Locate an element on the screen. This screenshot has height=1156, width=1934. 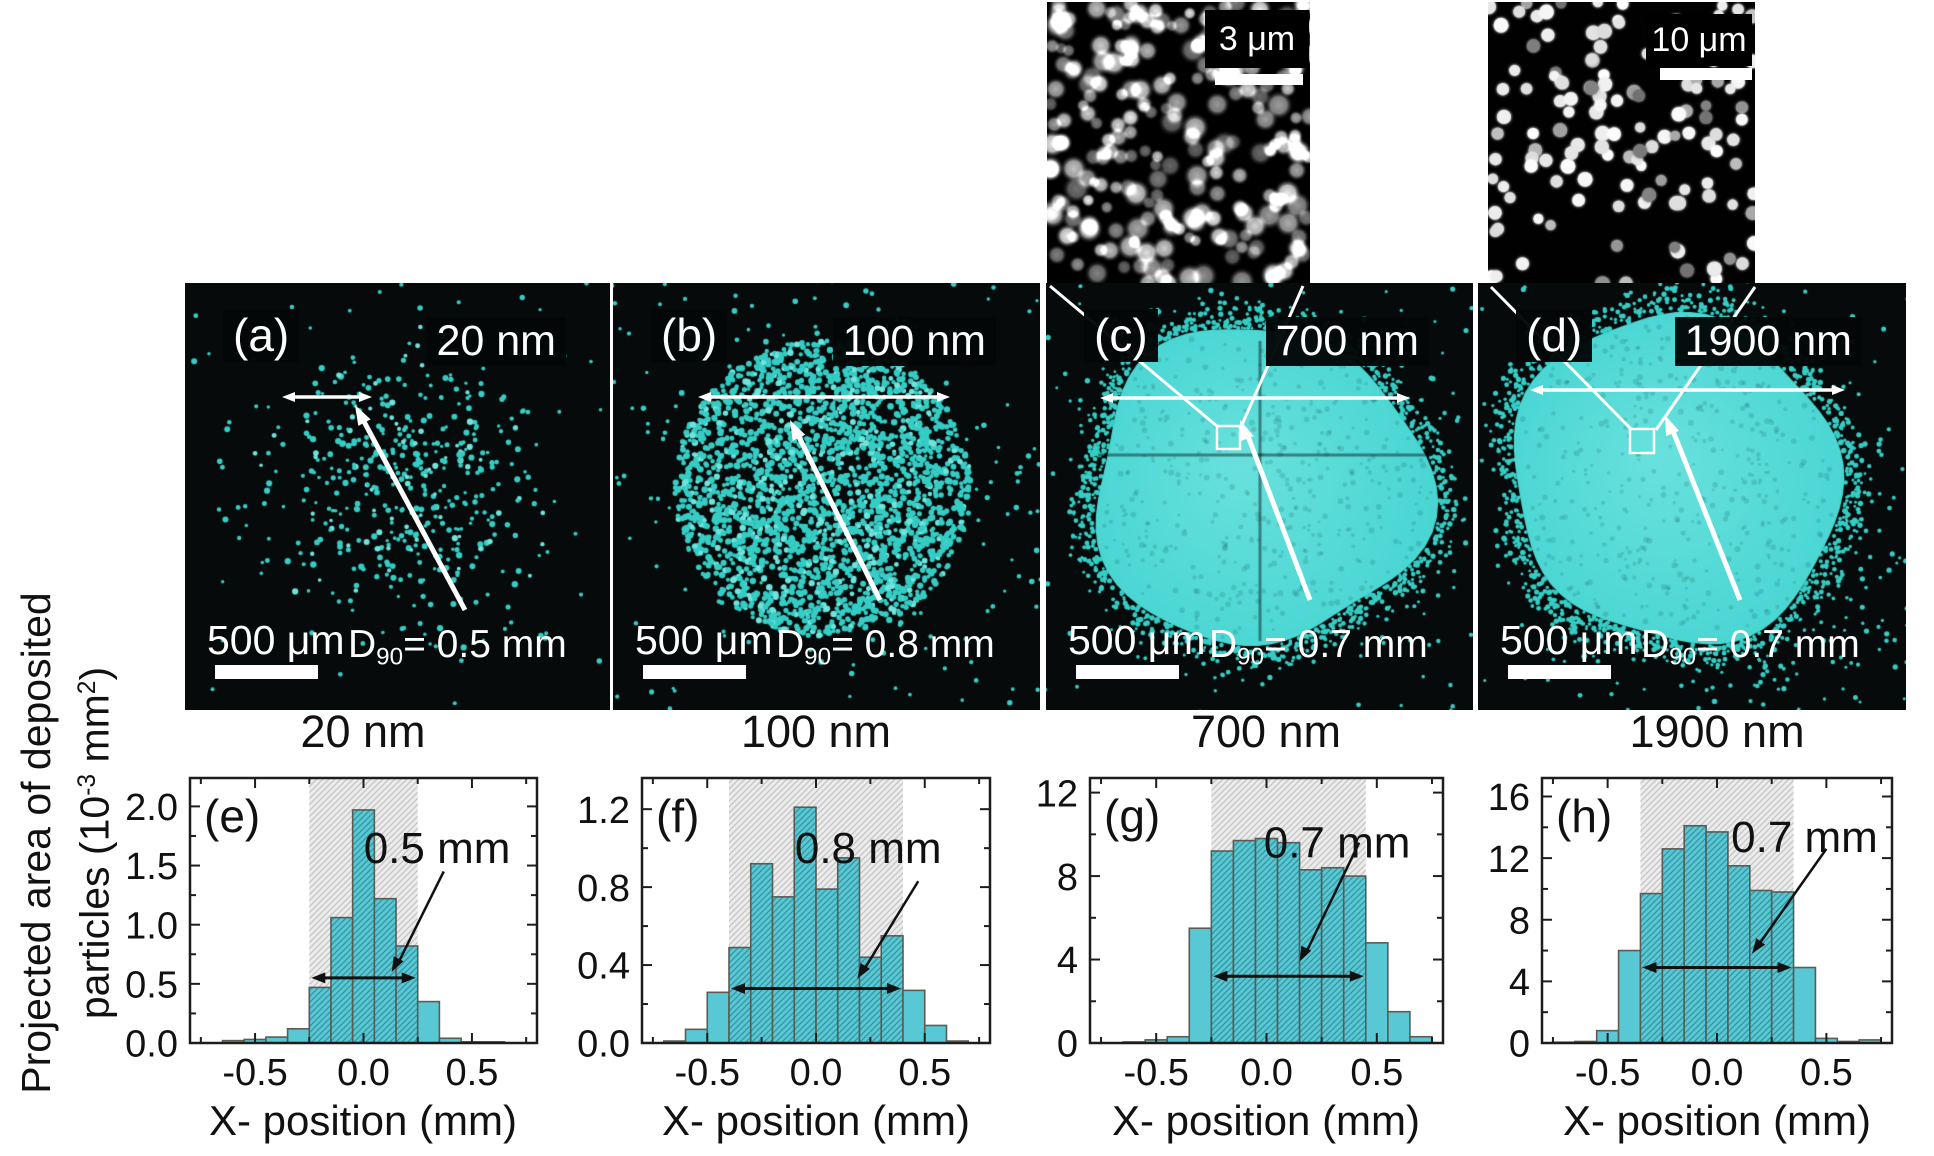
deposit-panel-100nm: (b) 100 nm 500 μm D90= 0.8 mm is located at coordinates (826, 496).